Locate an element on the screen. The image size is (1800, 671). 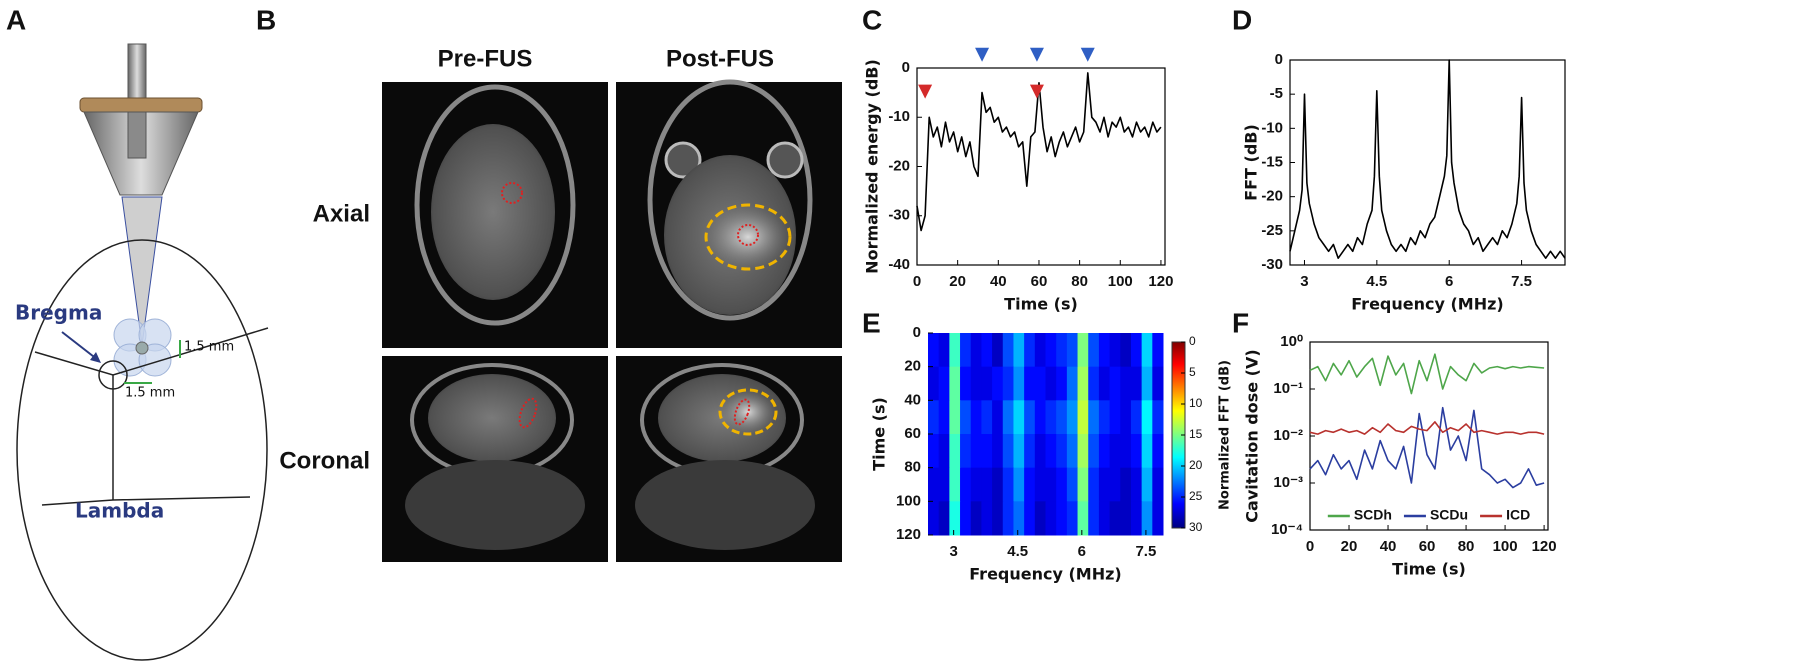
legend-label: SCDh is located at coordinates (1373, 515).